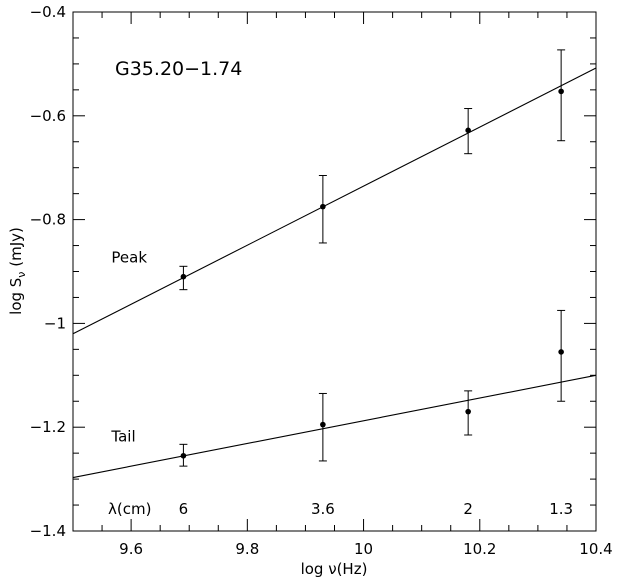  I want to click on y-tick-label: −1.2, so click(48, 427).